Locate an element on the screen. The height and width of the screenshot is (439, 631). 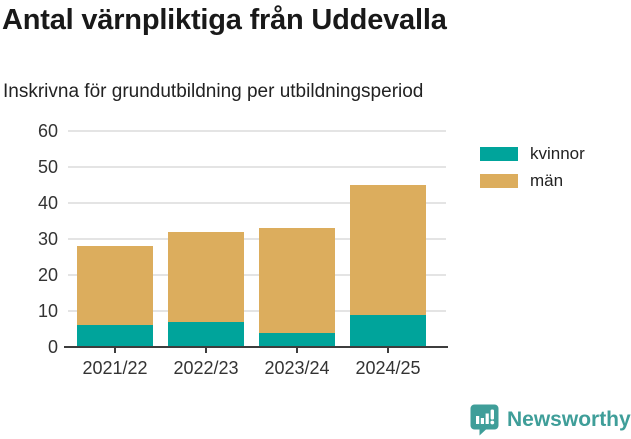
bar-2024/25 is located at coordinates (388, 239).